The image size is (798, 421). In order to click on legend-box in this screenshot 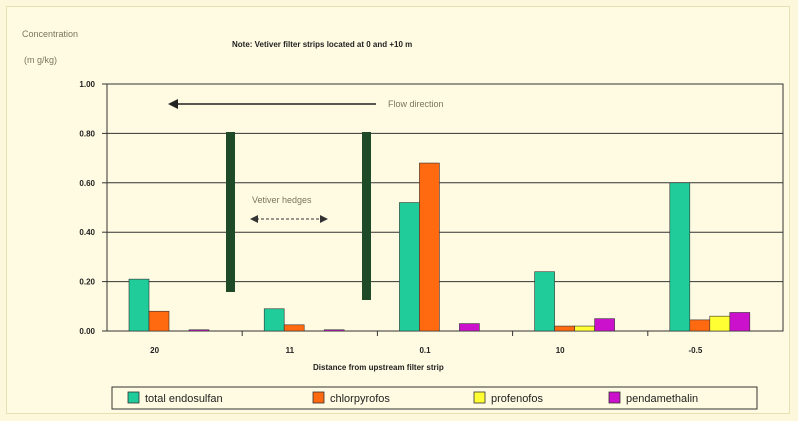, I will do `click(434, 398)`.